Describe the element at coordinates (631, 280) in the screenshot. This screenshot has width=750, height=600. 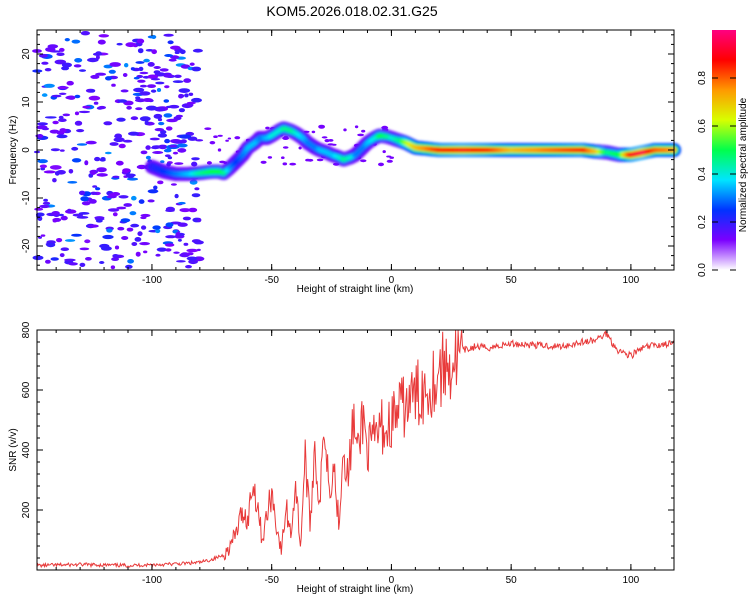
I see `x-tick-label: 100` at that location.